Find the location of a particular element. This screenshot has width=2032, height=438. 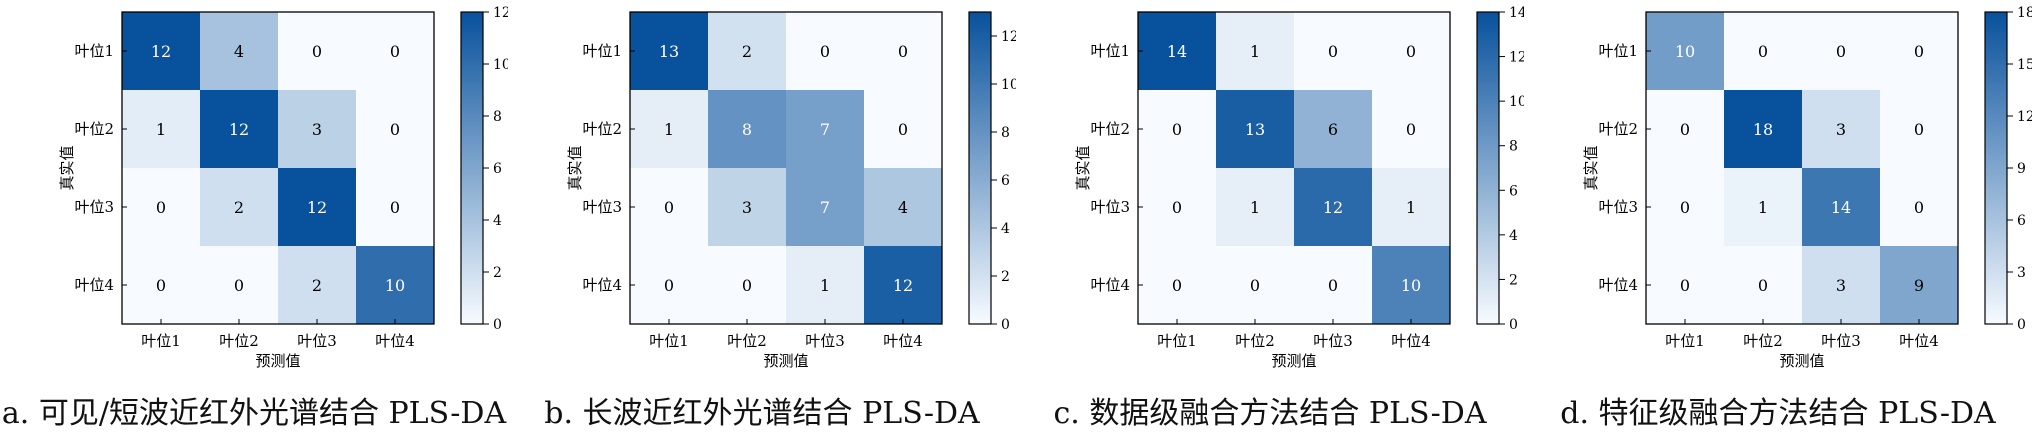

colorbar-b is located at coordinates (980, 168).